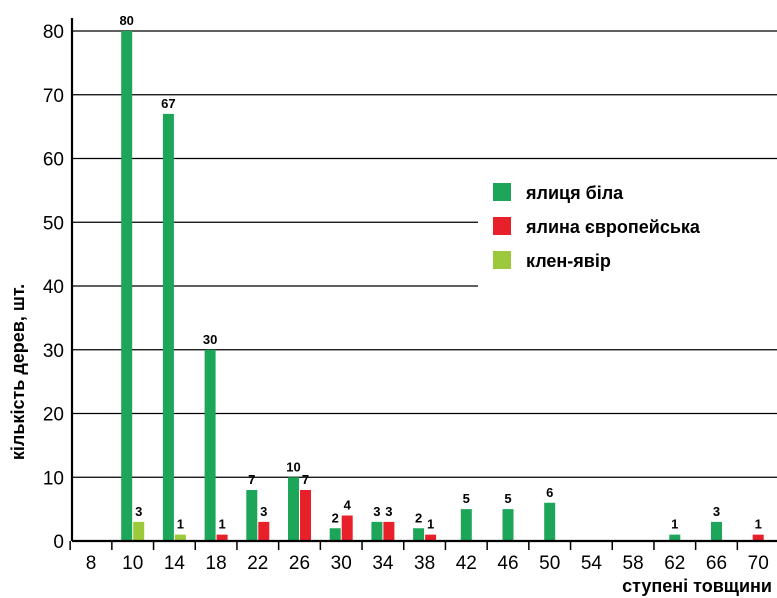 This screenshot has width=777, height=598. I want to click on legend-label-1: ялина європейська, so click(613, 227).